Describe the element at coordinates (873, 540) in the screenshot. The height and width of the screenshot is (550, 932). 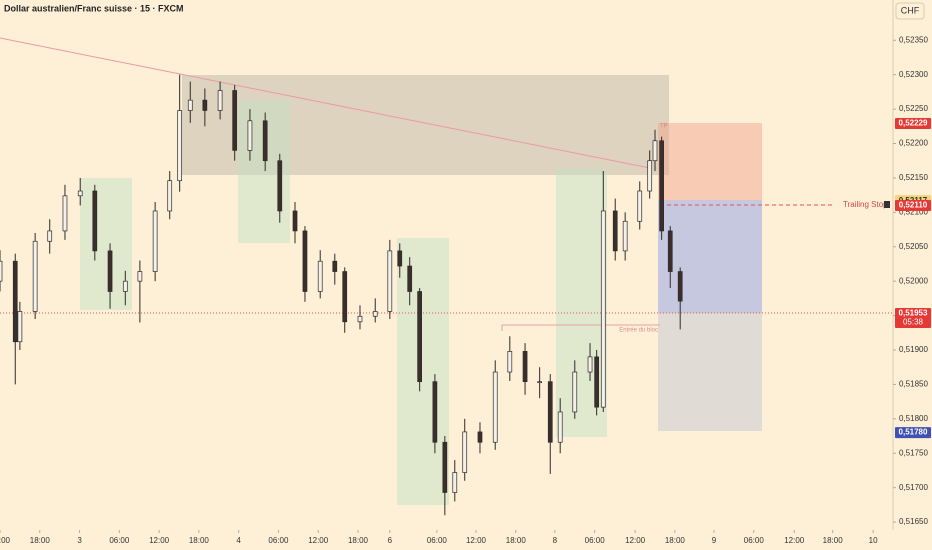
I see `x-tick-label: 10` at that location.